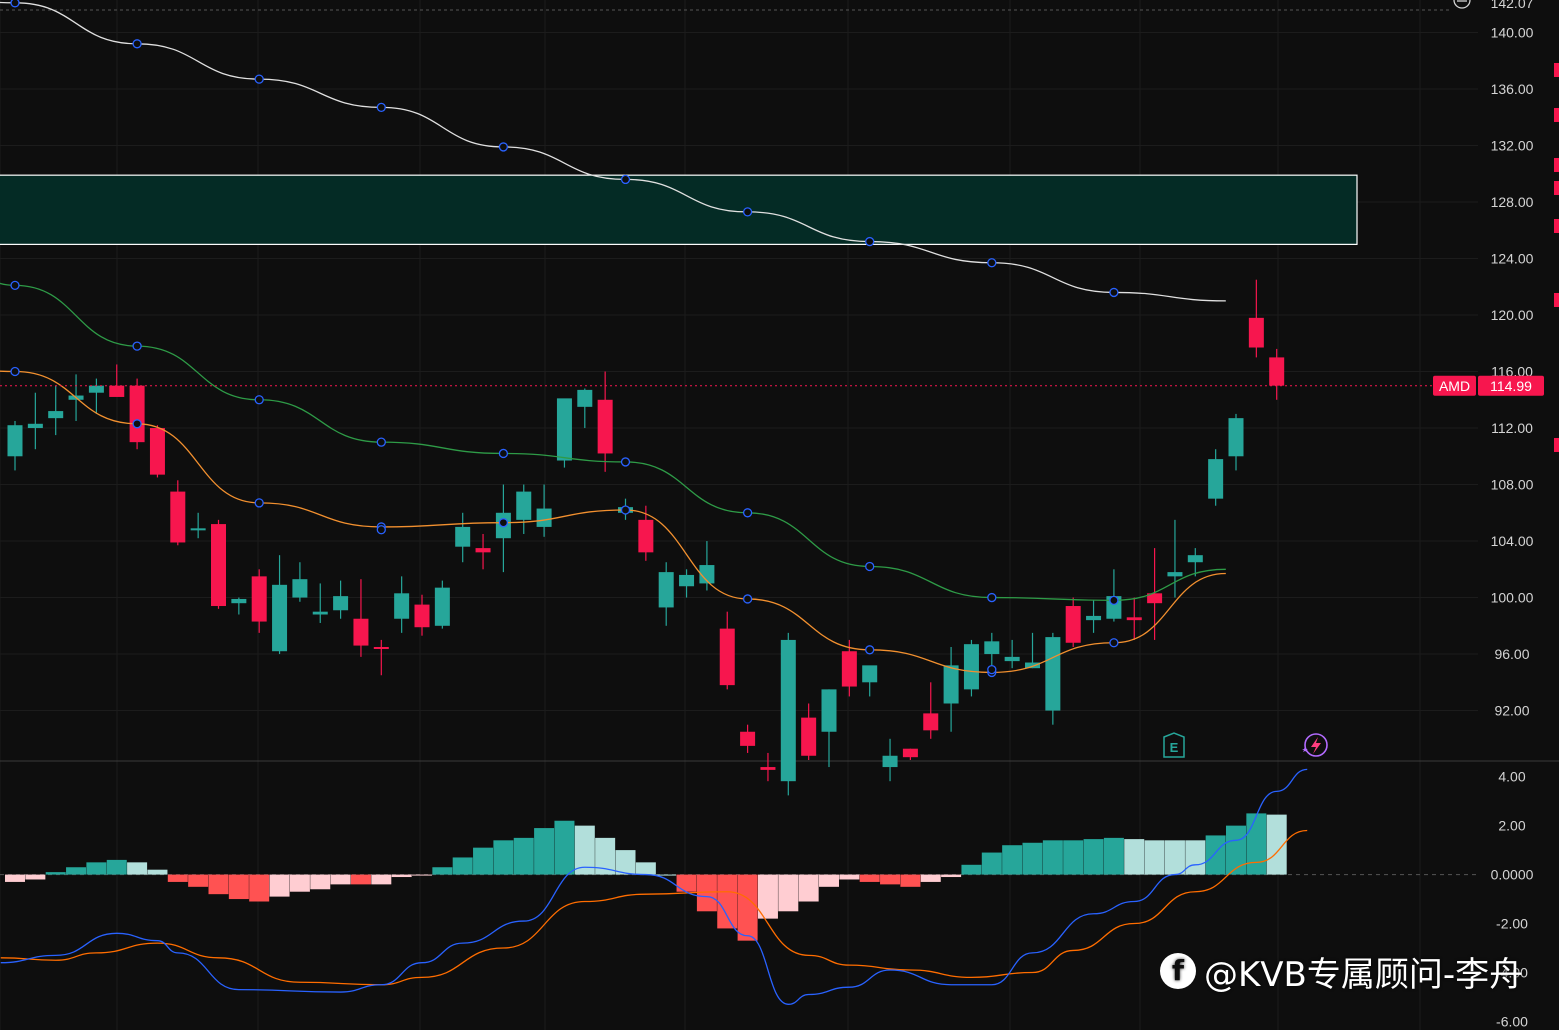  I want to click on supply-zone, so click(679, 209).